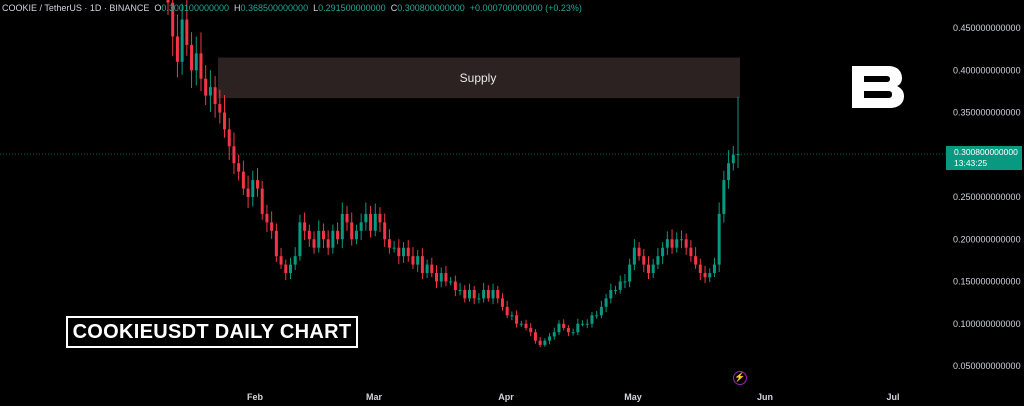 The image size is (1024, 406). I want to click on close-value: 0.300800000000, so click(431, 8).